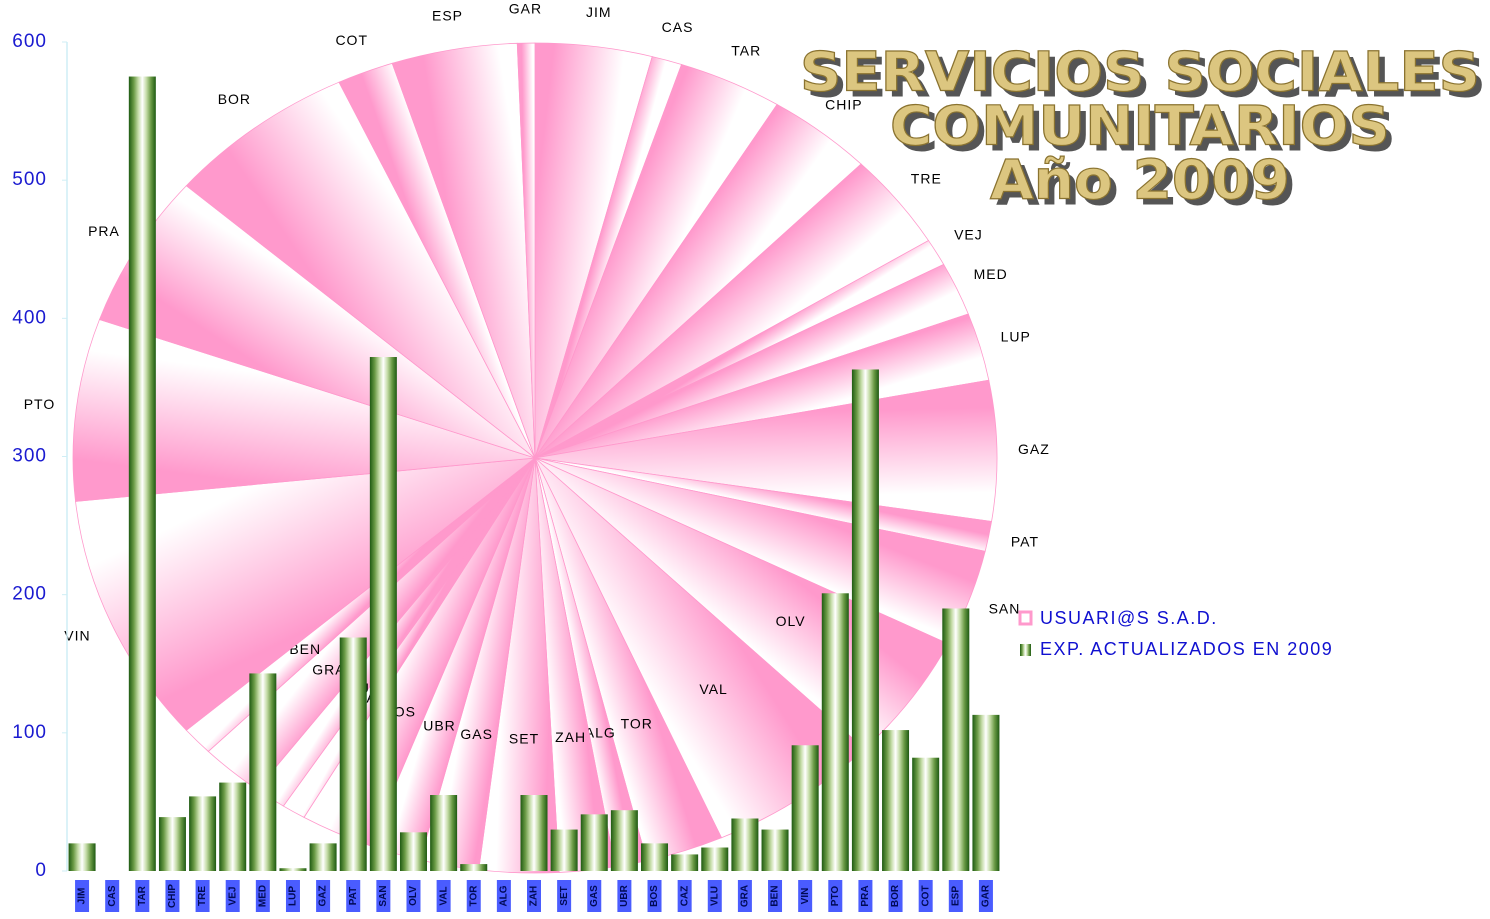 The height and width of the screenshot is (919, 1490). I want to click on pie-label: ALG, so click(600, 733).